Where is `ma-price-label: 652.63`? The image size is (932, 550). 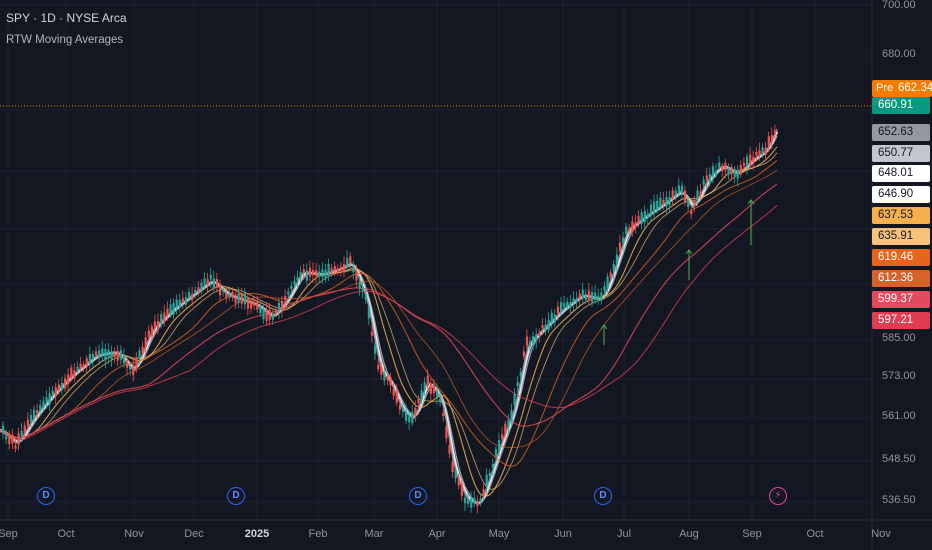 ma-price-label: 652.63 is located at coordinates (901, 132).